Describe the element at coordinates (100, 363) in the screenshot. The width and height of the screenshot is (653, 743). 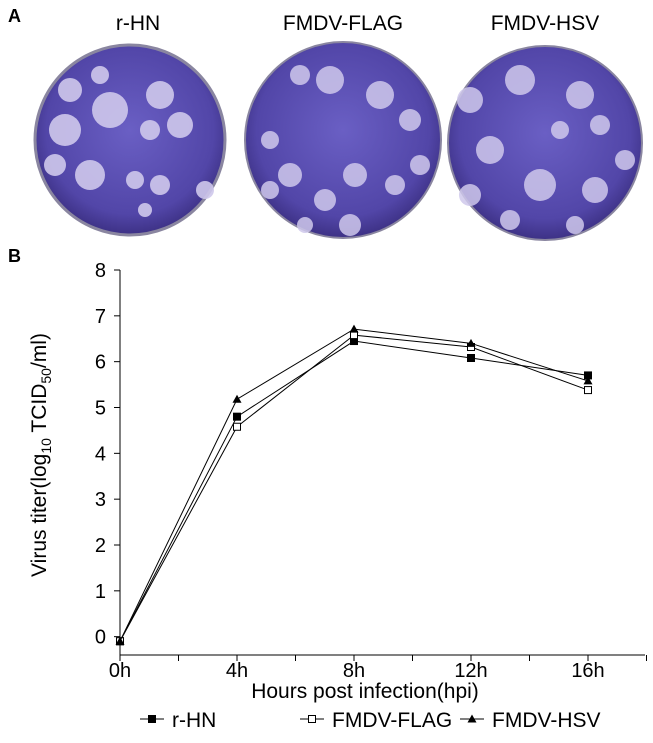
I see `y-tick-label: 6` at that location.